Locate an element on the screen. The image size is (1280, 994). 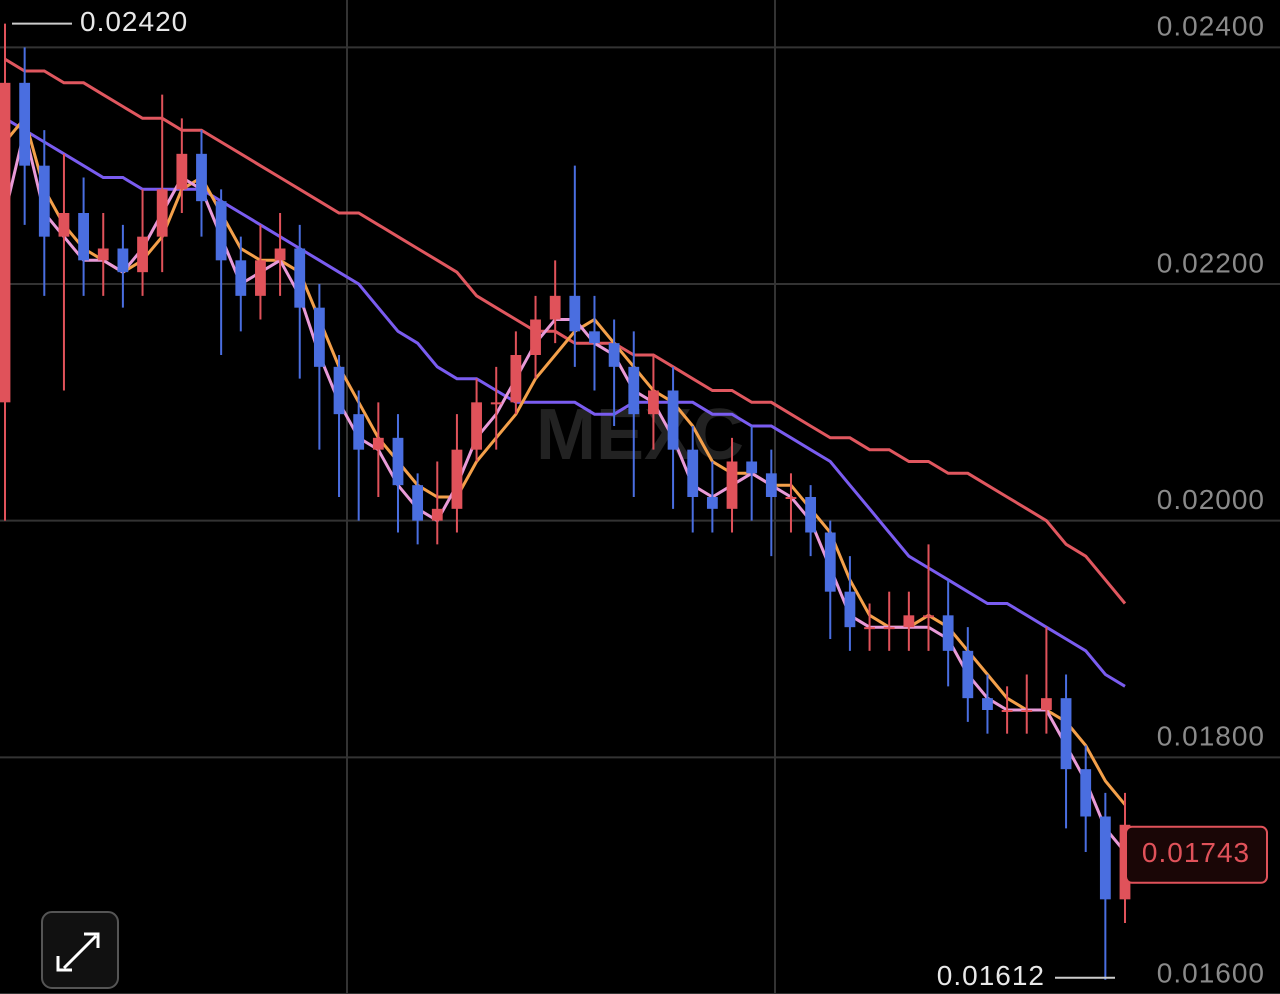
y-tick-label: 0.01600 is located at coordinates (1211, 972).